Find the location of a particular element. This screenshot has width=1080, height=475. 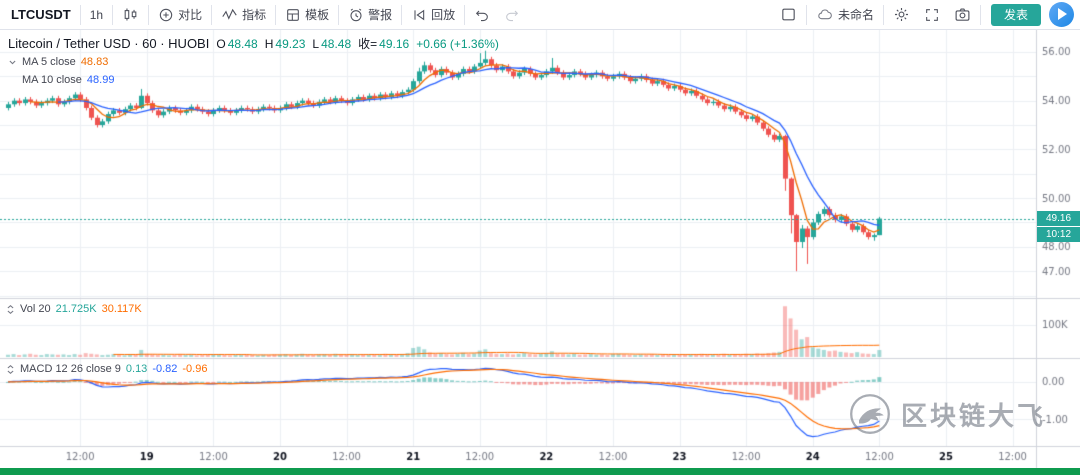

close-label: 收= is located at coordinates (368, 44).